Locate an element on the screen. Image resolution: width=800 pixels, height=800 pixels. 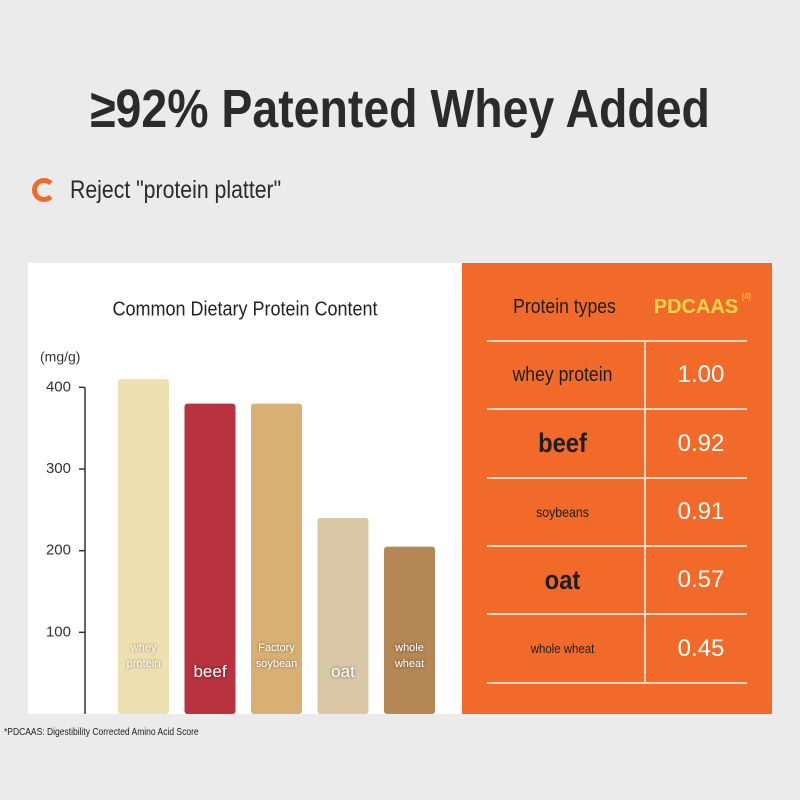
bar-label: whey protein is located at coordinates (143, 656).